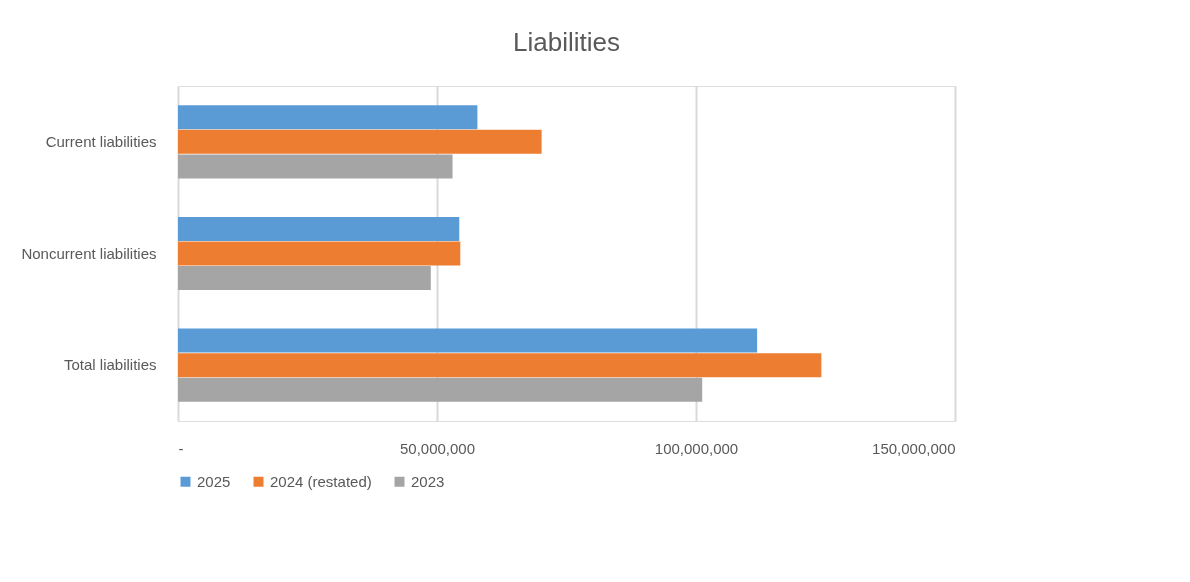 Image resolution: width=1190 pixels, height=582 pixels. I want to click on x-tick-label: 150,000,000, so click(914, 448).